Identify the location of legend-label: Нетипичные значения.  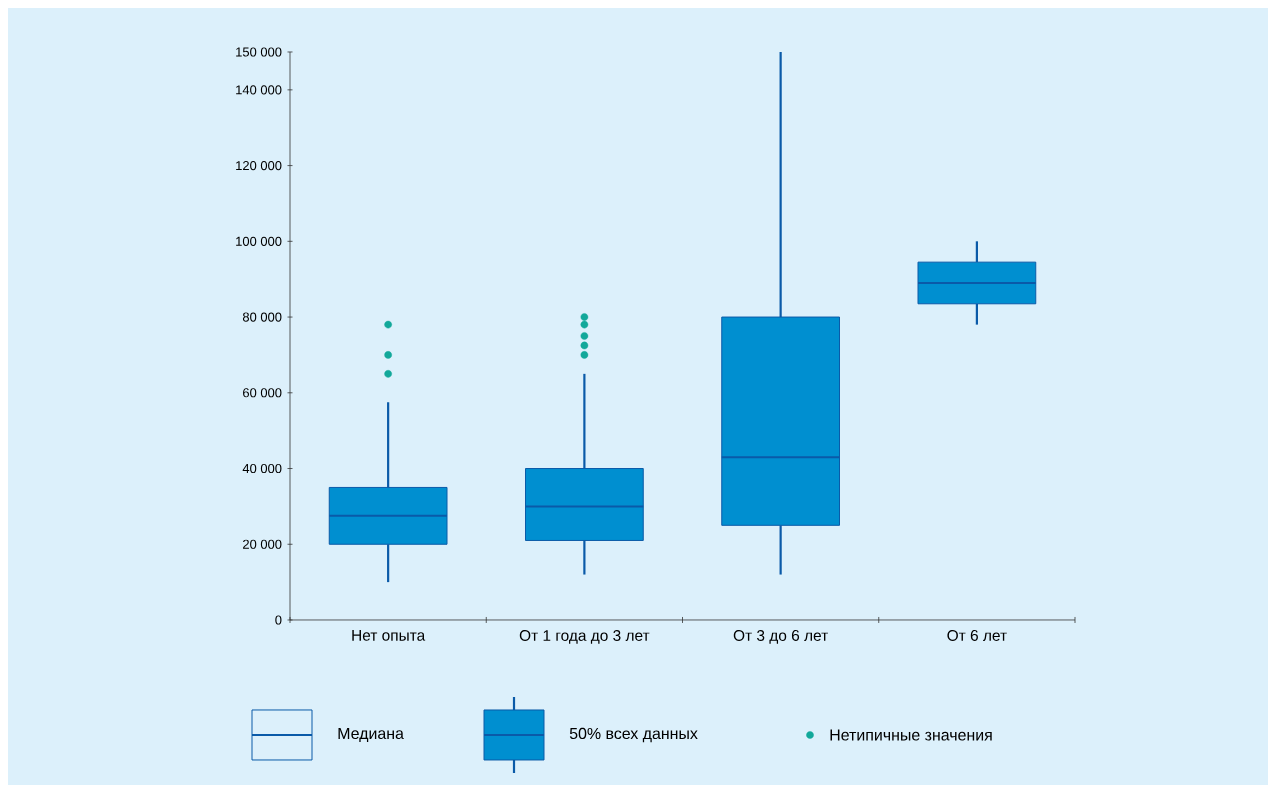
(911, 735).